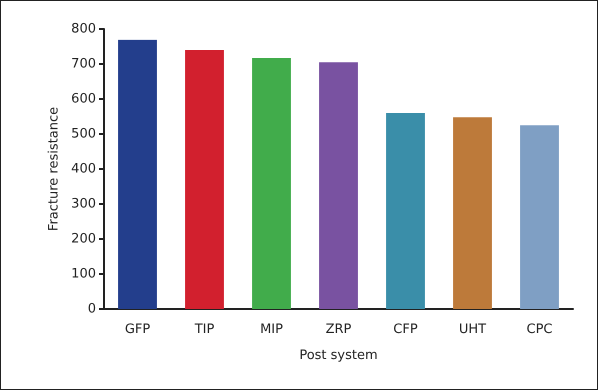 Image resolution: width=598 pixels, height=390 pixels. Describe the element at coordinates (405, 329) in the screenshot. I see `x-tick-label: CFP` at that location.